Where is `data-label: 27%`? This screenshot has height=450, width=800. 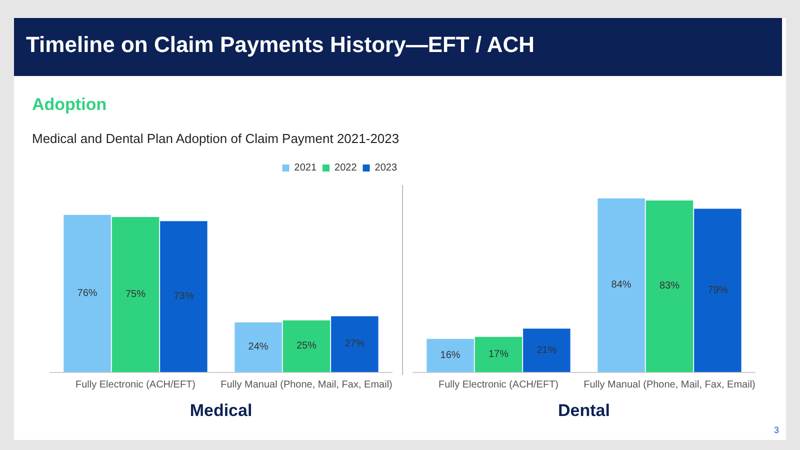
data-label: 27% is located at coordinates (354, 344).